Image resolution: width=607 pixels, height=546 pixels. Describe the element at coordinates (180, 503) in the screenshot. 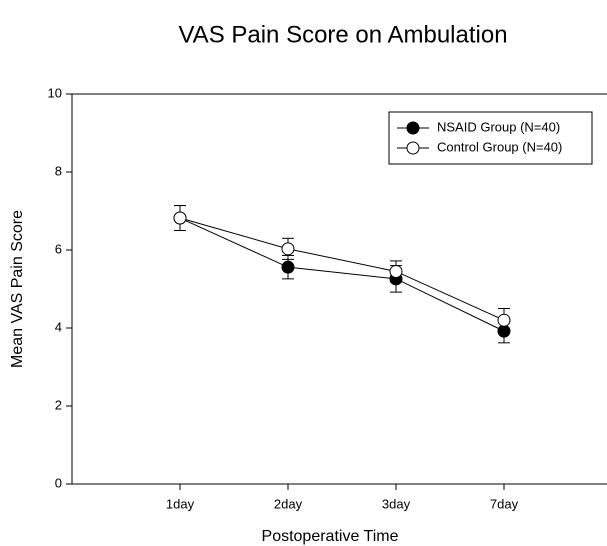

I see `x-tick-label: 1day` at that location.